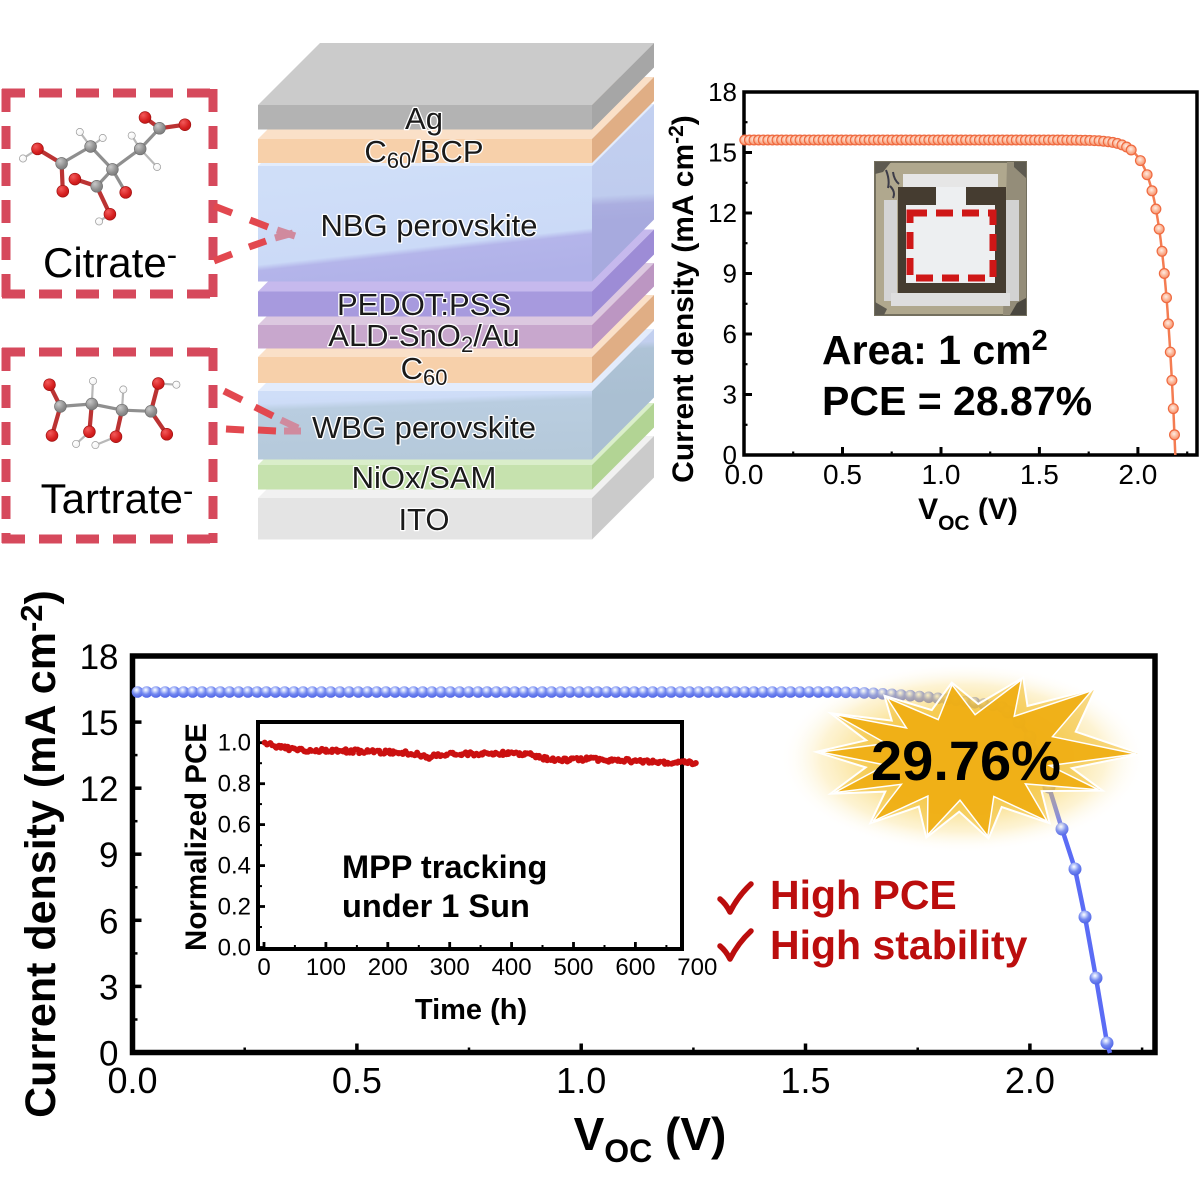 This screenshot has height=1200, width=1200. I want to click on svg-text: High PCE, so click(863, 895).